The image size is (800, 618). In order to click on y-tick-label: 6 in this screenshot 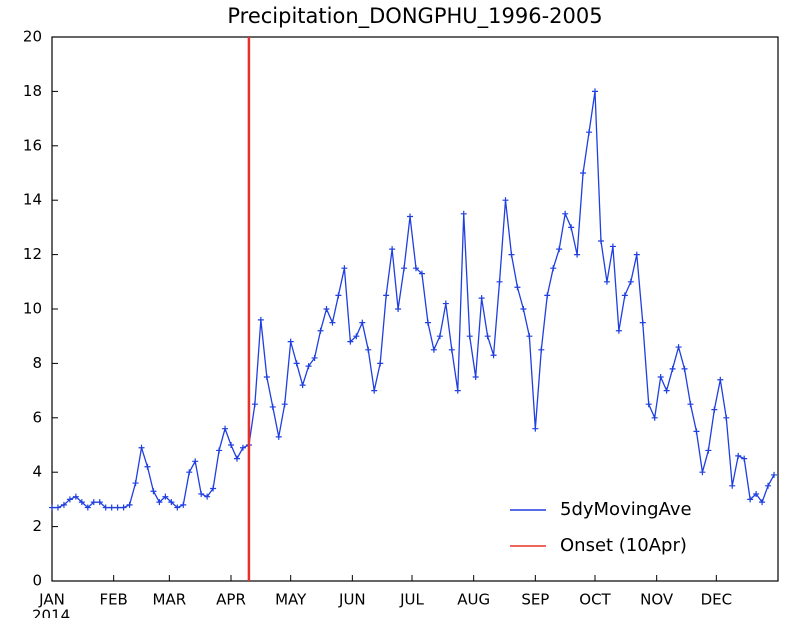, I will do `click(37, 417)`.